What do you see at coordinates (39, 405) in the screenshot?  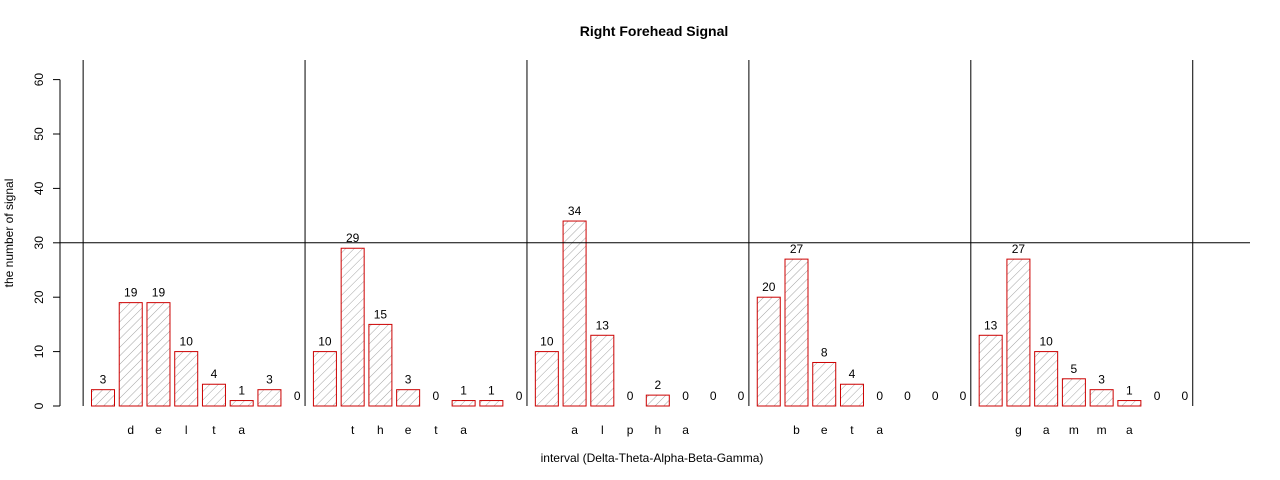 I see `y-tick-label: 0` at bounding box center [39, 405].